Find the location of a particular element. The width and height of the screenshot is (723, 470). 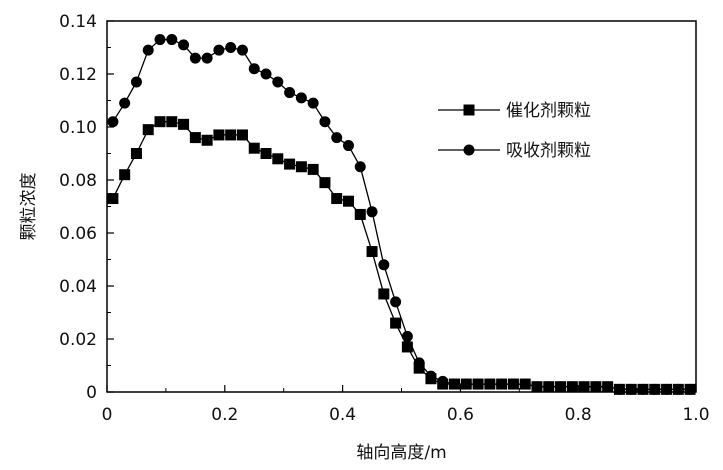

x-tick-label: 0 is located at coordinates (107, 415).